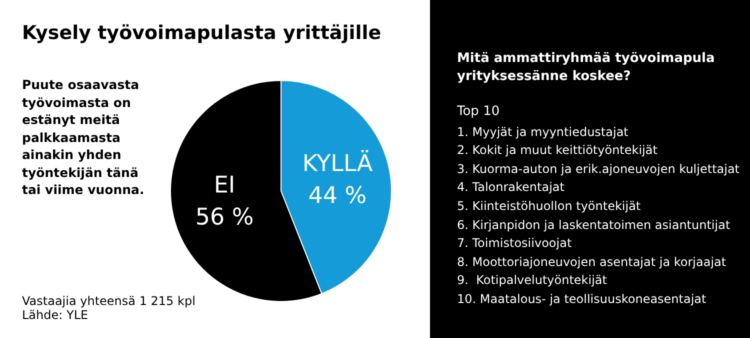  What do you see at coordinates (202, 33) in the screenshot?
I see `chart-title: Kysely työvoimapulasta yrittäjille` at bounding box center [202, 33].